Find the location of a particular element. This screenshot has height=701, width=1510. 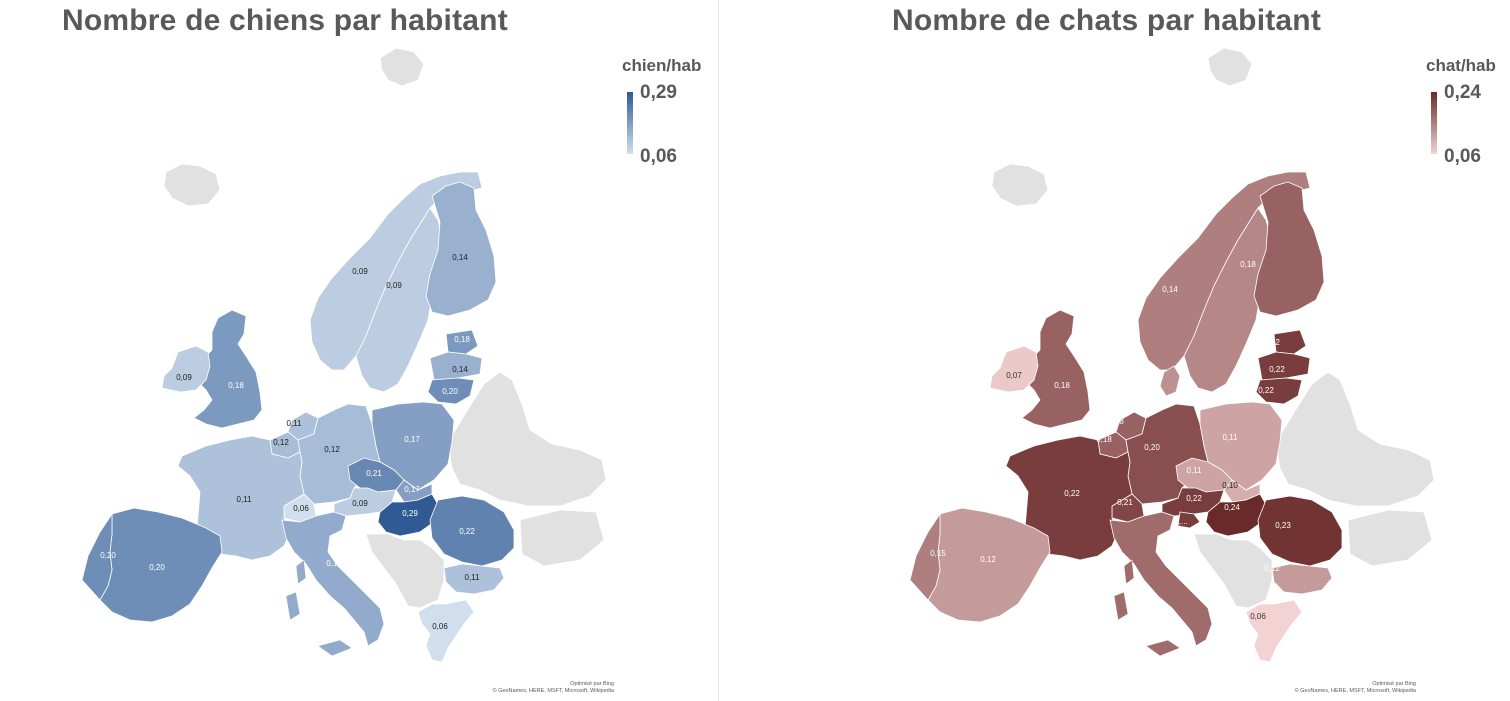

region-label-spain: 0,20 is located at coordinates (157, 567).